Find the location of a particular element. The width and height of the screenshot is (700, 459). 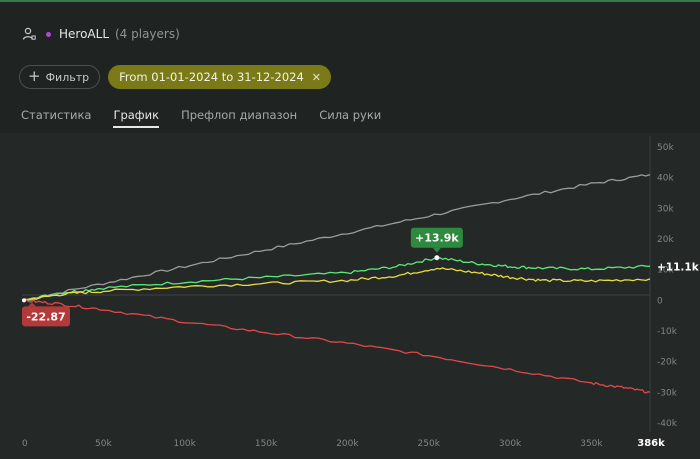

date-range-chip: From 01-01-2024 to 31-12-2024 ✕ is located at coordinates (219, 77).